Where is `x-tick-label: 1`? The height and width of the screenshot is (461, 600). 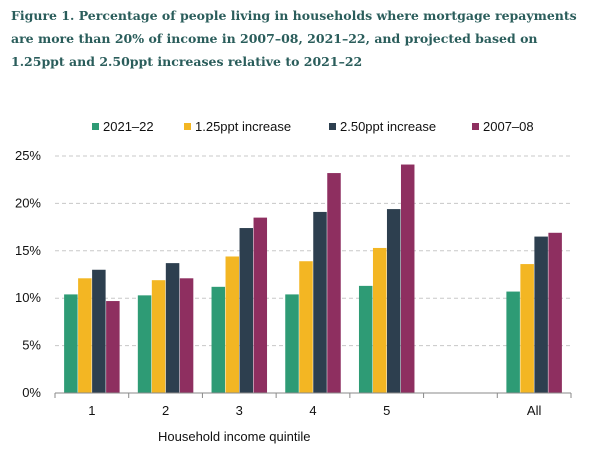
x-tick-label: 1 is located at coordinates (91, 410).